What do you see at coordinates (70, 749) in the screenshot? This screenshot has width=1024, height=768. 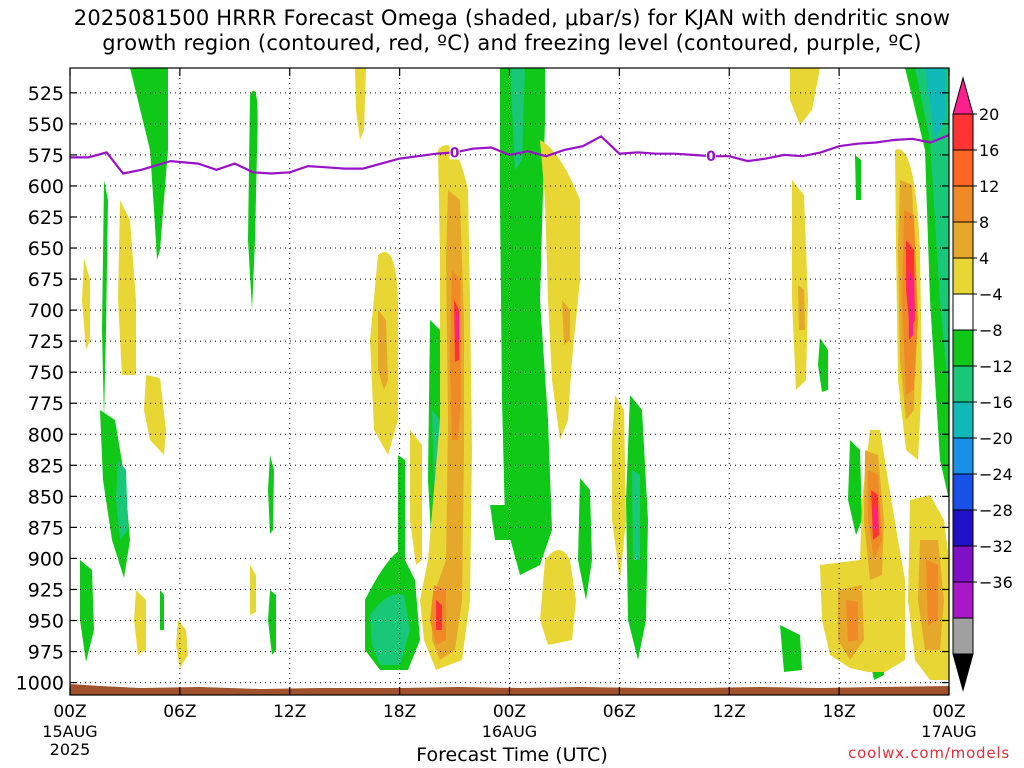 I see `x-year-label: 2025` at bounding box center [70, 749].